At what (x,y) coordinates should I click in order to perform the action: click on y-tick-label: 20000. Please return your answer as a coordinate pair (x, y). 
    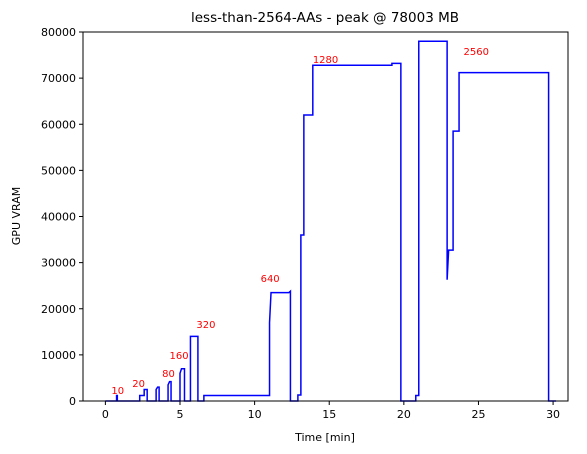
    Looking at the image, I should click on (58, 309).